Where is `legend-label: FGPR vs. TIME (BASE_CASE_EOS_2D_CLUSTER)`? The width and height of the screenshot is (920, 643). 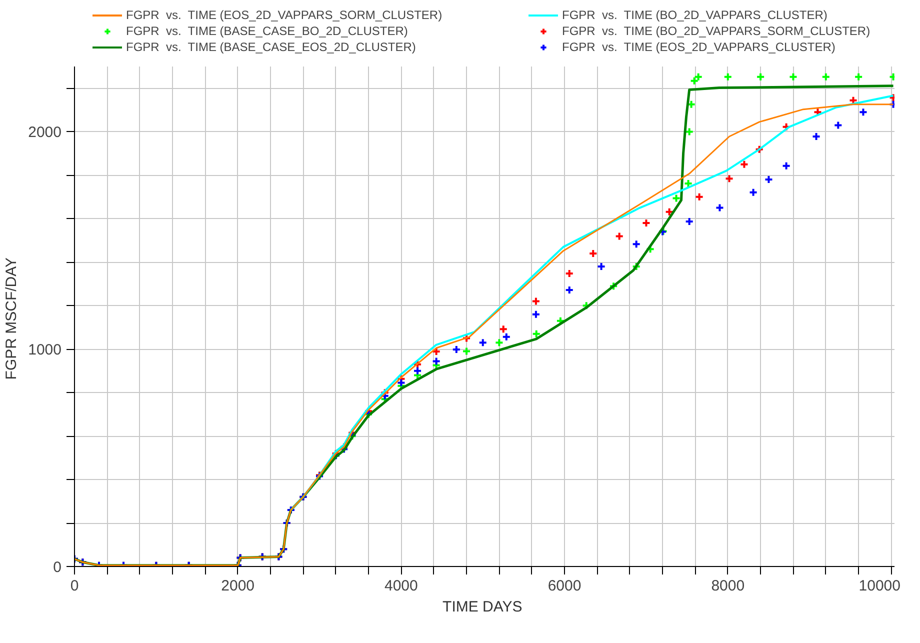 legend-label: FGPR vs. TIME (BASE_CASE_EOS_2D_CLUSTER) is located at coordinates (271, 47).